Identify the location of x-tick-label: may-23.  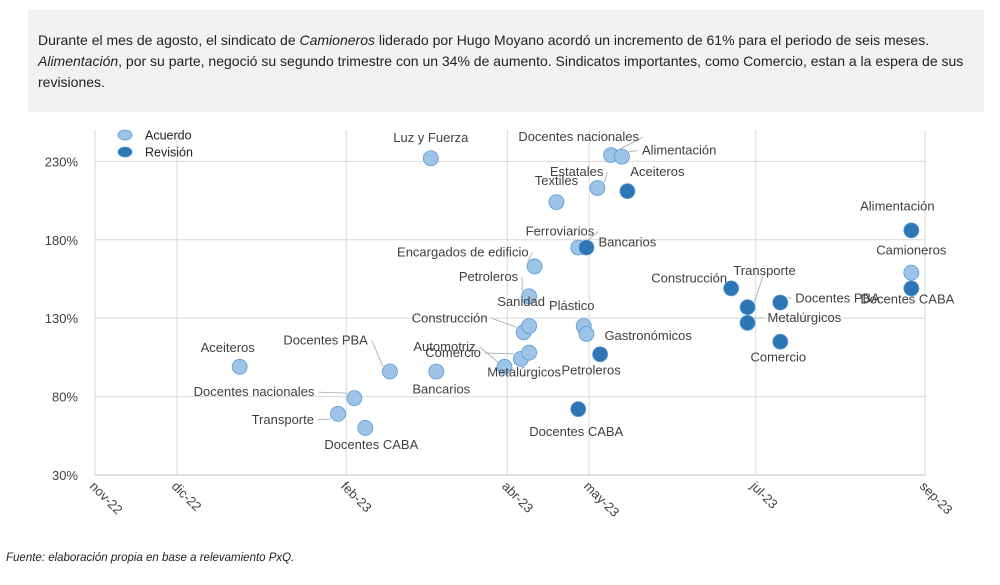
(601, 499).